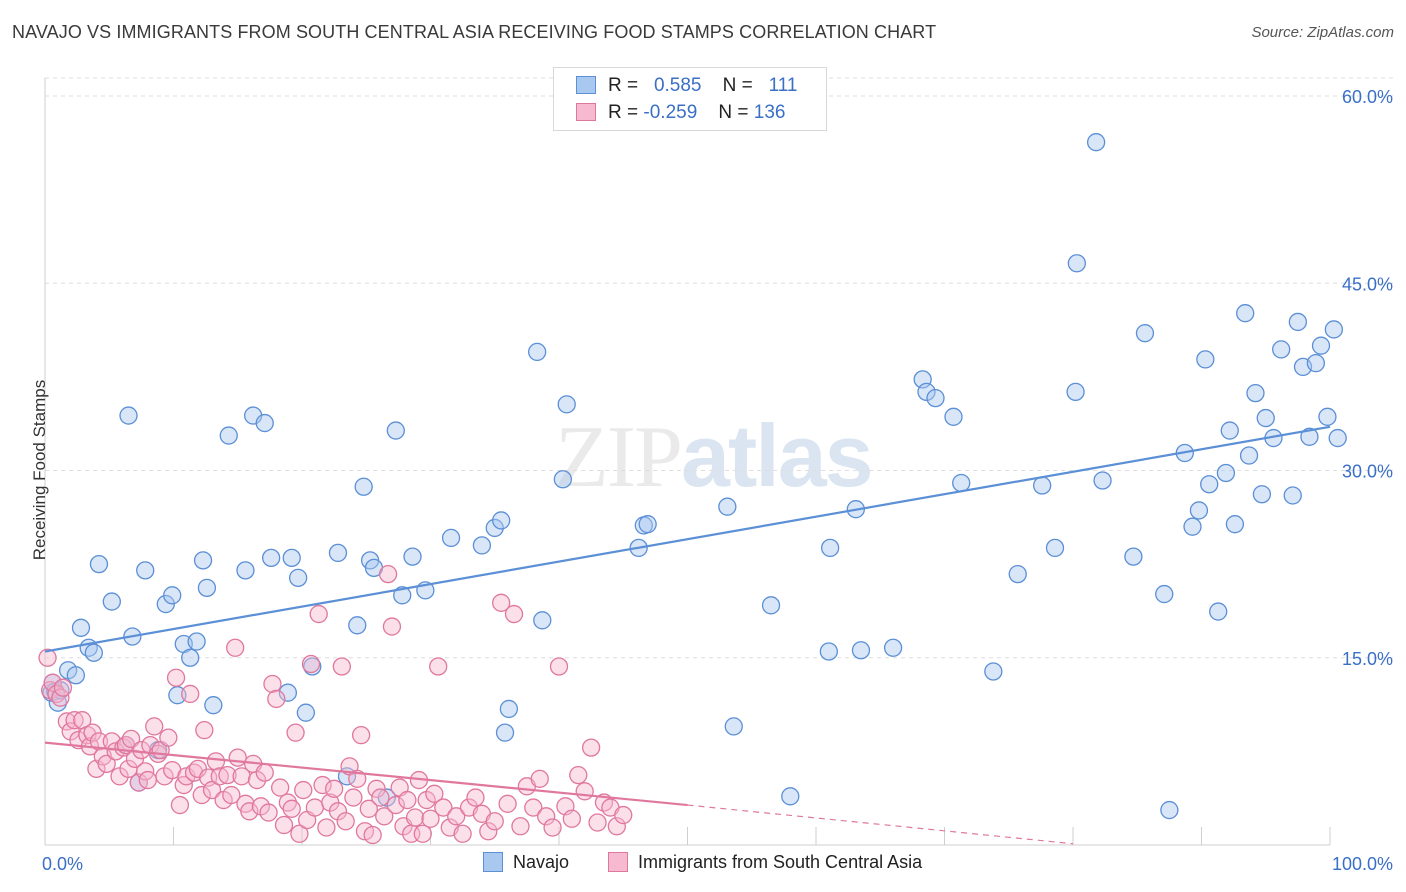 The image size is (1406, 892). I want to click on legend-item-immigrants: Immigrants from South Central Asia, so click(765, 862).